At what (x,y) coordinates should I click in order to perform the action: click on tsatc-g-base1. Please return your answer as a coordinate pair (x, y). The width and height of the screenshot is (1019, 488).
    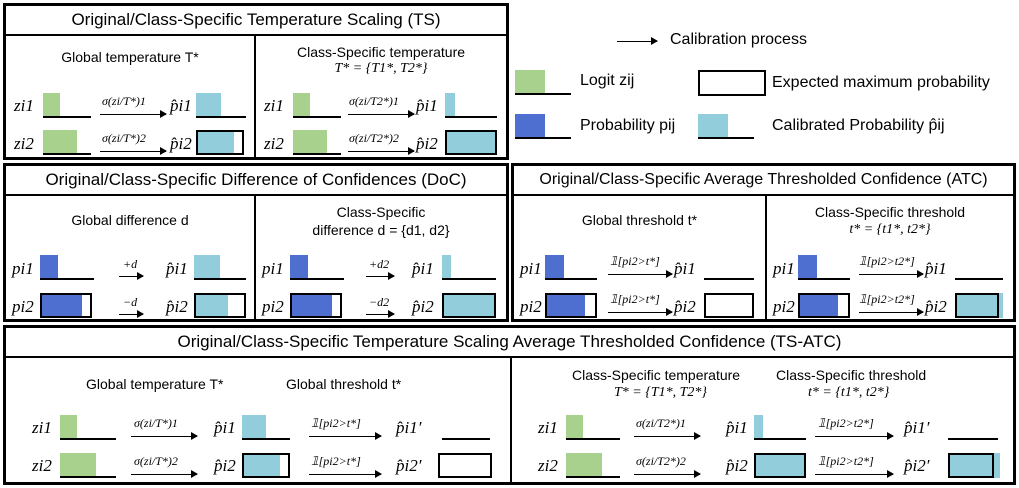
    Looking at the image, I should click on (88, 439).